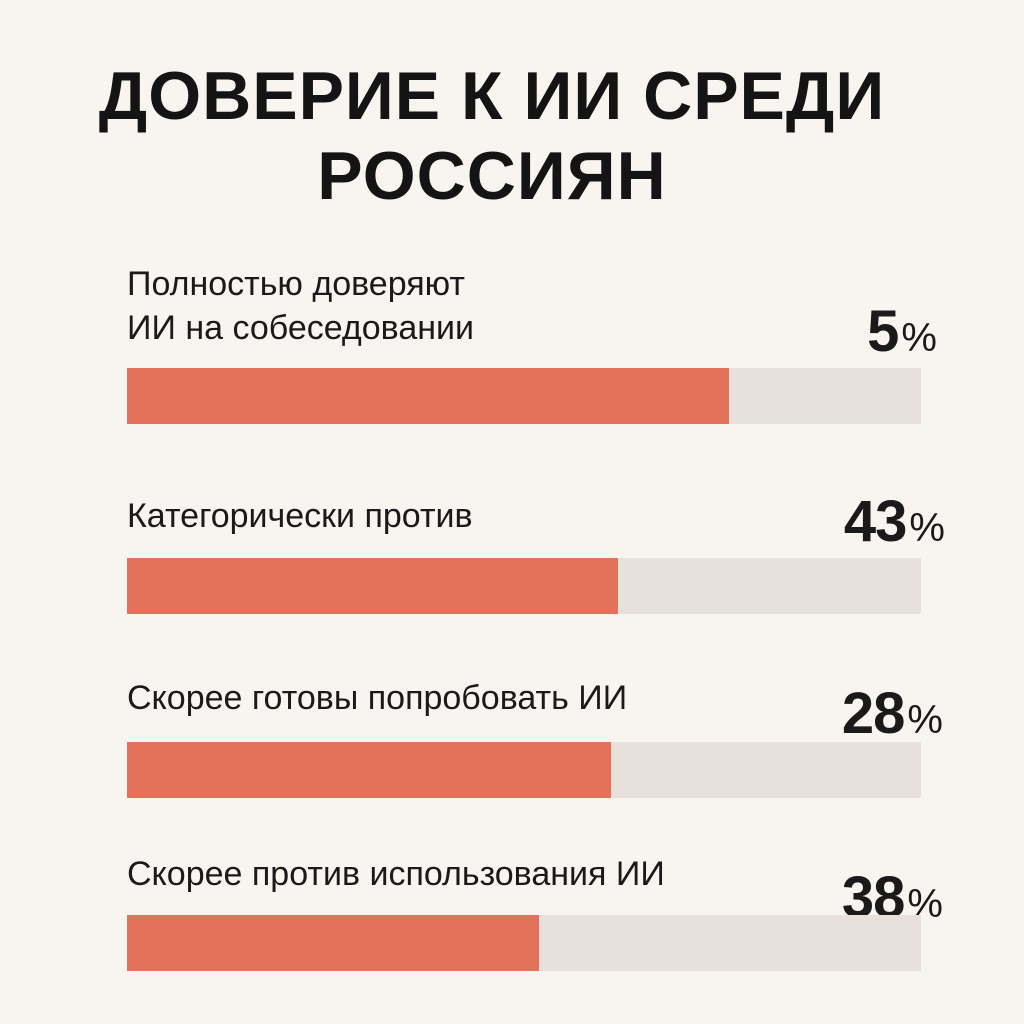 Image resolution: width=1024 pixels, height=1024 pixels. What do you see at coordinates (300, 306) in the screenshot?
I see `bar-label: Полностью доверяют ИИ на собеседовании` at bounding box center [300, 306].